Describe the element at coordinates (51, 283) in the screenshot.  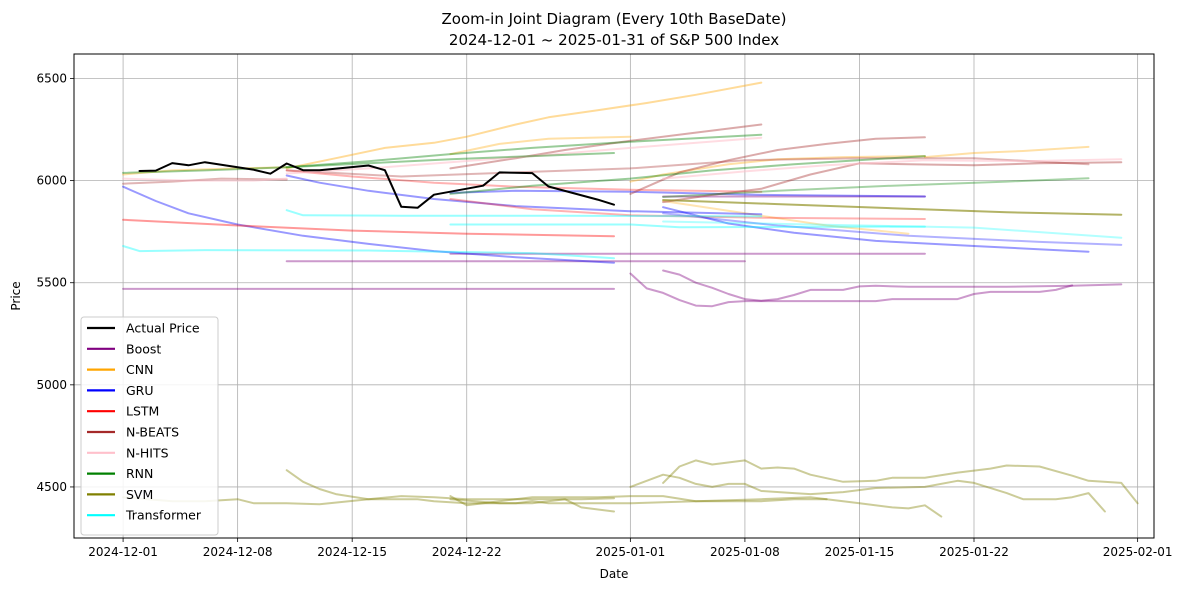
I see `y-tick-label: 5500` at that location.